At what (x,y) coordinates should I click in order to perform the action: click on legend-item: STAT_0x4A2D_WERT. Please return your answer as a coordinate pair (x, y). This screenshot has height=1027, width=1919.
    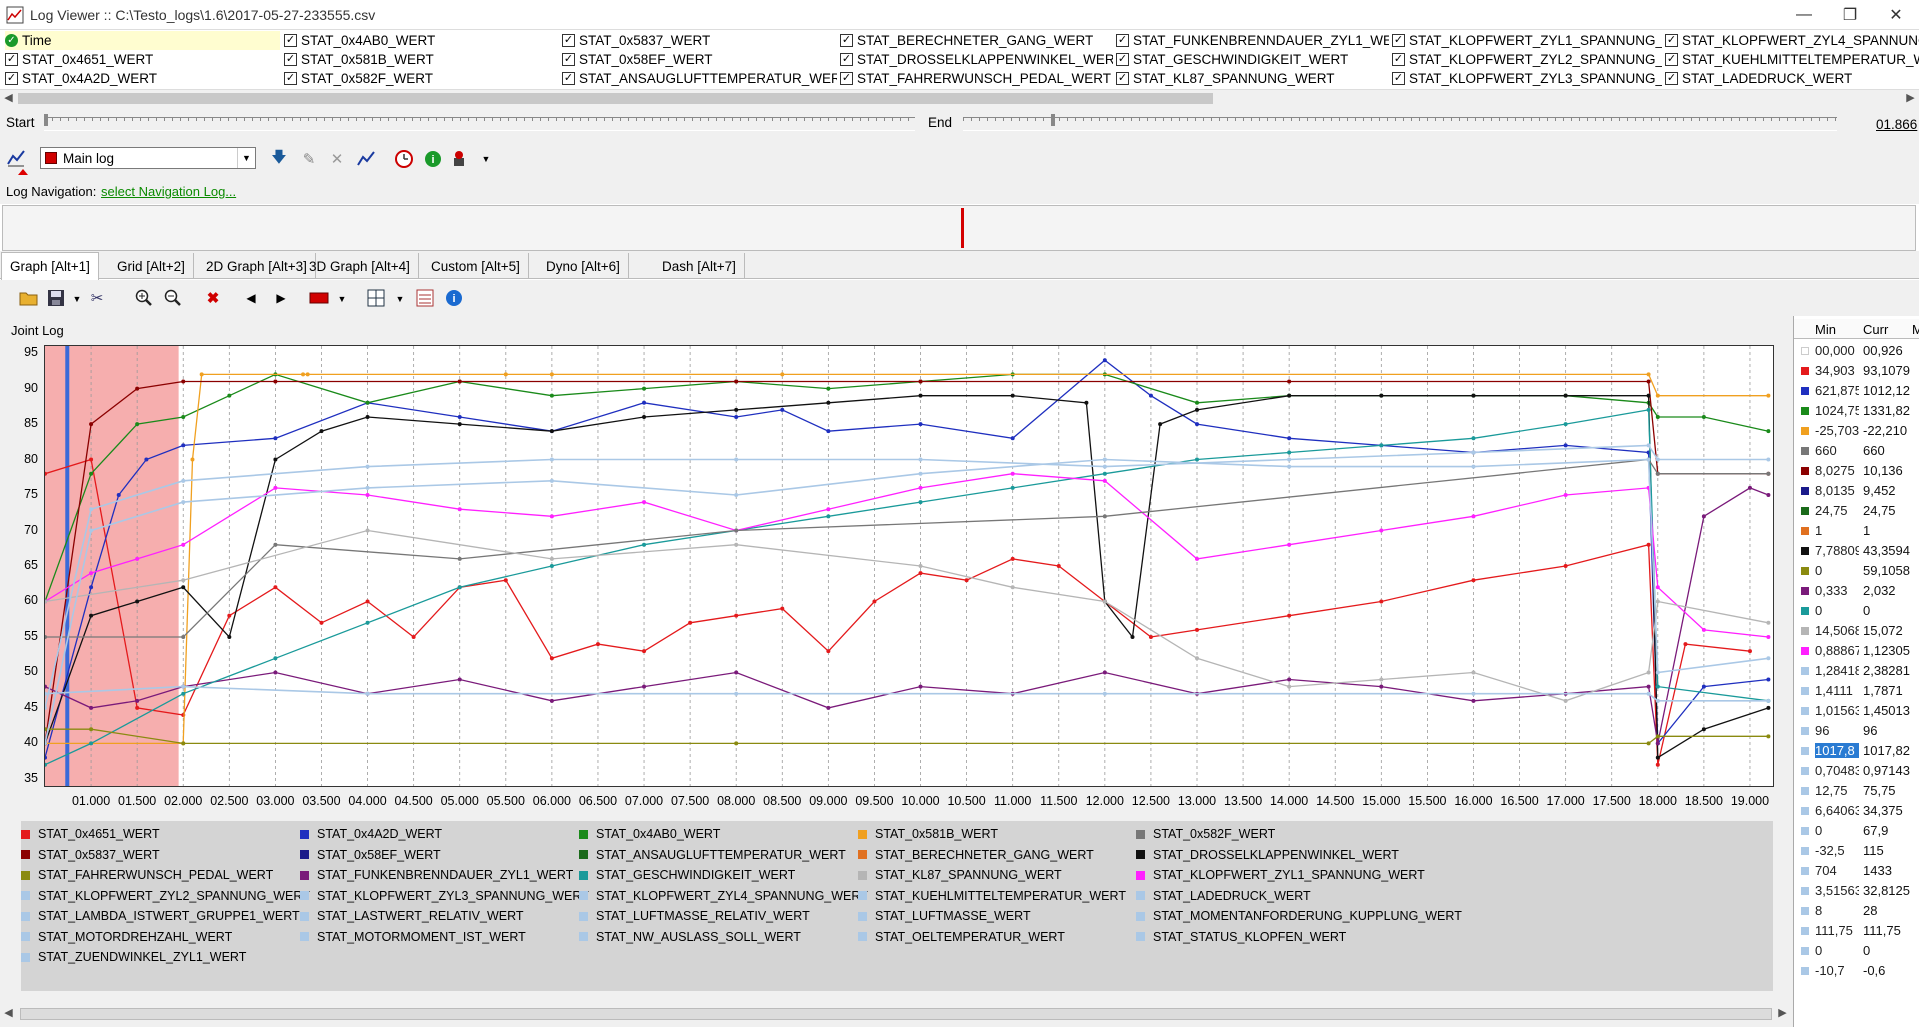
    Looking at the image, I should click on (371, 834).